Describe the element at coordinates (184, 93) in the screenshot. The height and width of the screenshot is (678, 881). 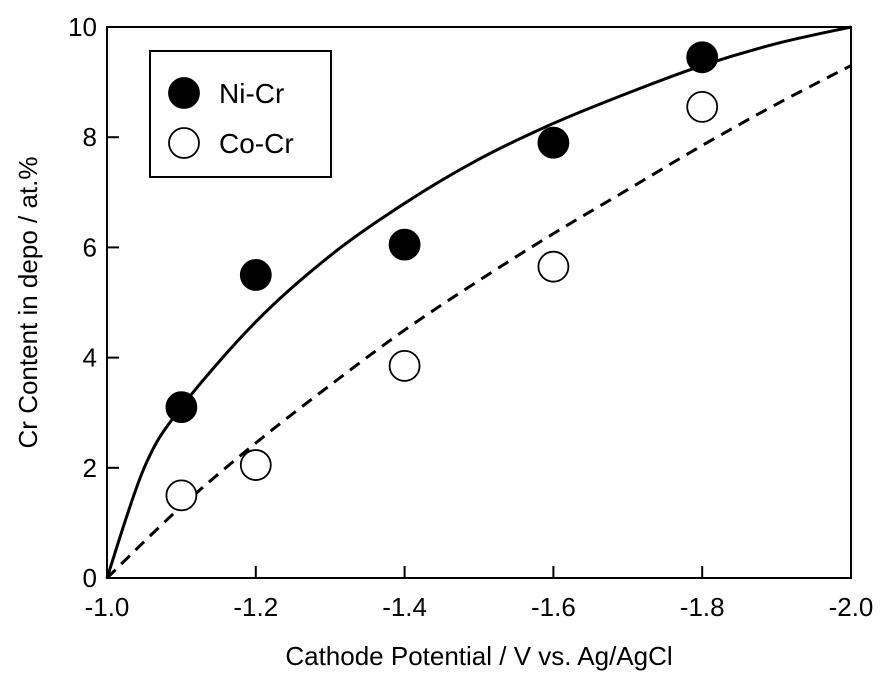
I see `legend-marker-ni-cr` at that location.